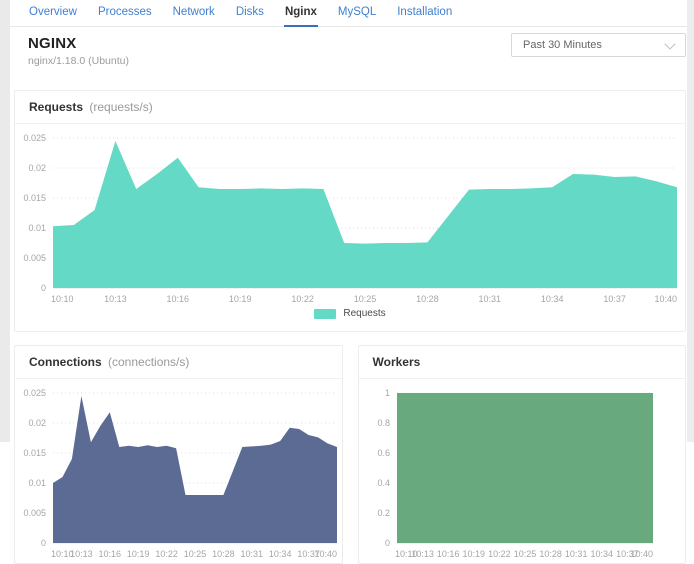 This screenshot has width=694, height=564. Describe the element at coordinates (194, 13) in the screenshot. I see `tab-network: Network` at that location.